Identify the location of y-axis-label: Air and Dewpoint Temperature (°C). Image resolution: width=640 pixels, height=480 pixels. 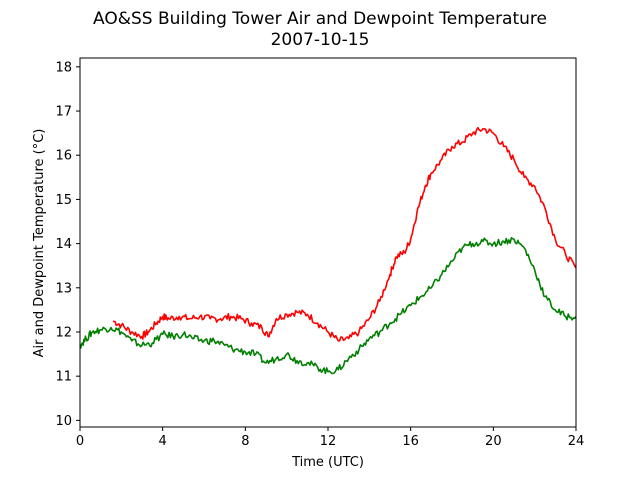
(39, 243).